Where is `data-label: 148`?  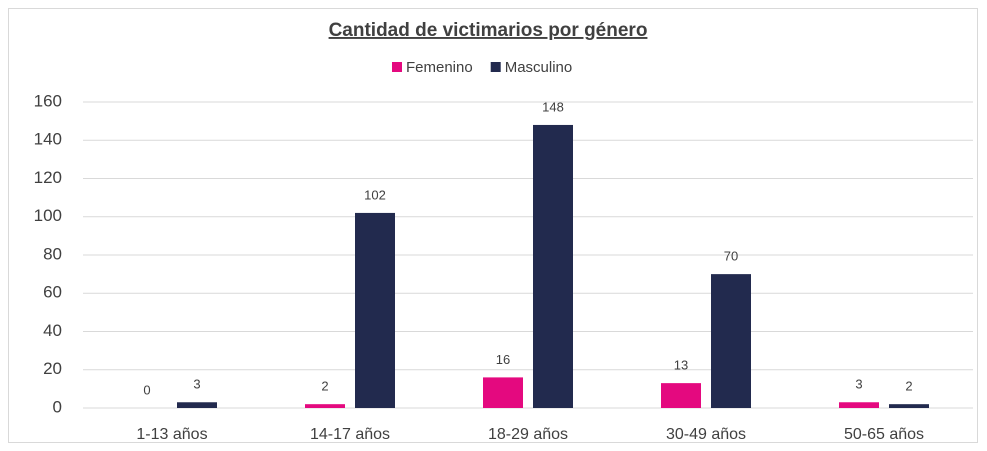 data-label: 148 is located at coordinates (553, 106).